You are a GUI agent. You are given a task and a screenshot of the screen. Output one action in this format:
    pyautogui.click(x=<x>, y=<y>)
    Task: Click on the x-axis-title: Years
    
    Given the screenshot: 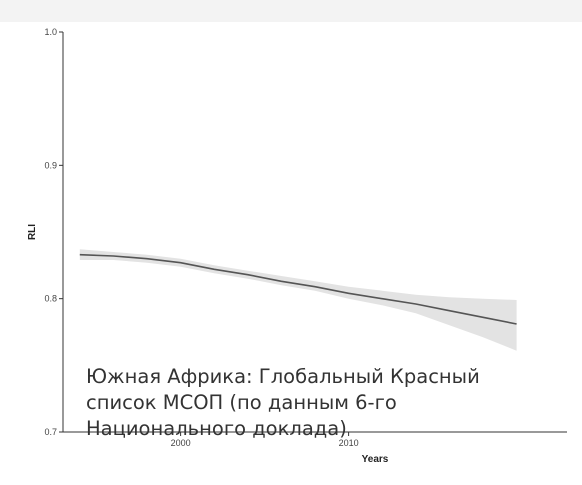 What is the action you would take?
    pyautogui.click(x=375, y=459)
    